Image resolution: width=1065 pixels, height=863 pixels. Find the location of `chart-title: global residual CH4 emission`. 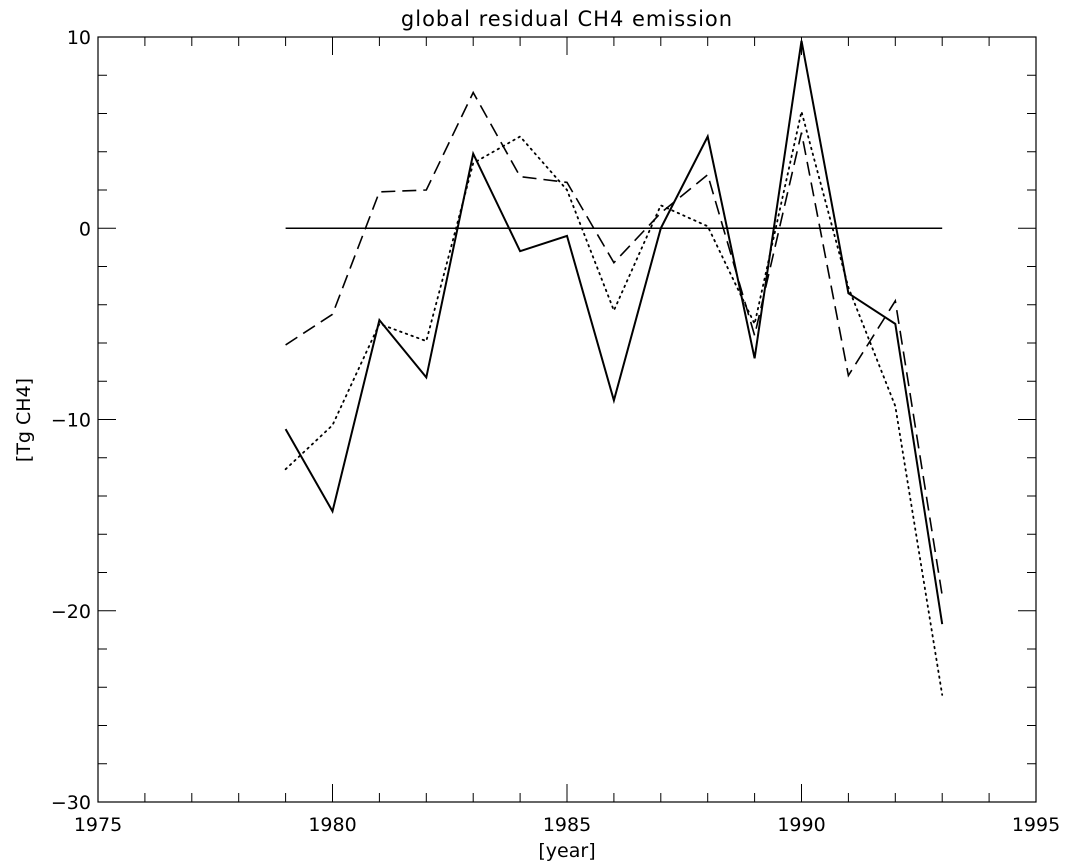

chart-title: global residual CH4 emission is located at coordinates (567, 19).